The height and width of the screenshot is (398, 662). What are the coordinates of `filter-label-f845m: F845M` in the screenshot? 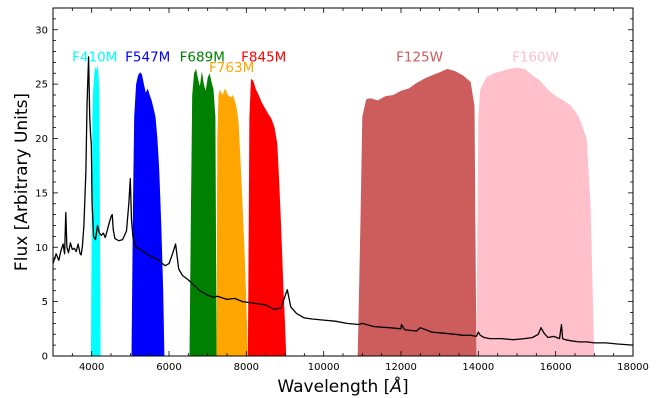 It's located at (263, 57).